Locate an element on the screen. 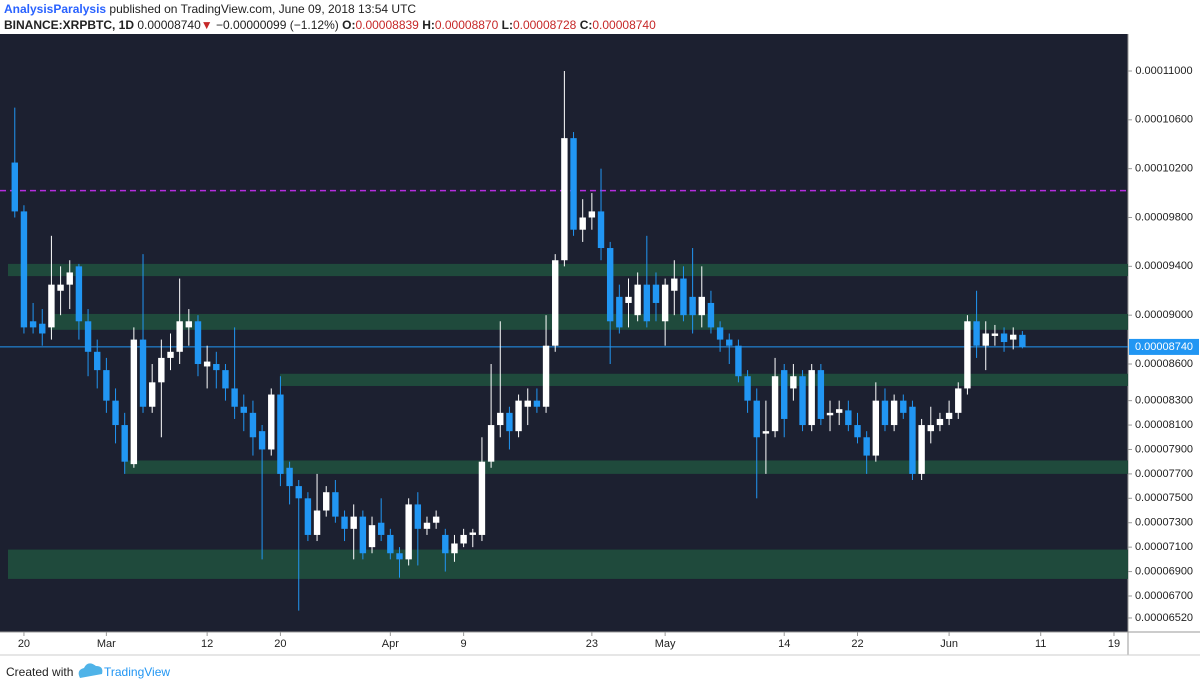 The width and height of the screenshot is (1200, 689). x-tick-label: 9 is located at coordinates (464, 644).